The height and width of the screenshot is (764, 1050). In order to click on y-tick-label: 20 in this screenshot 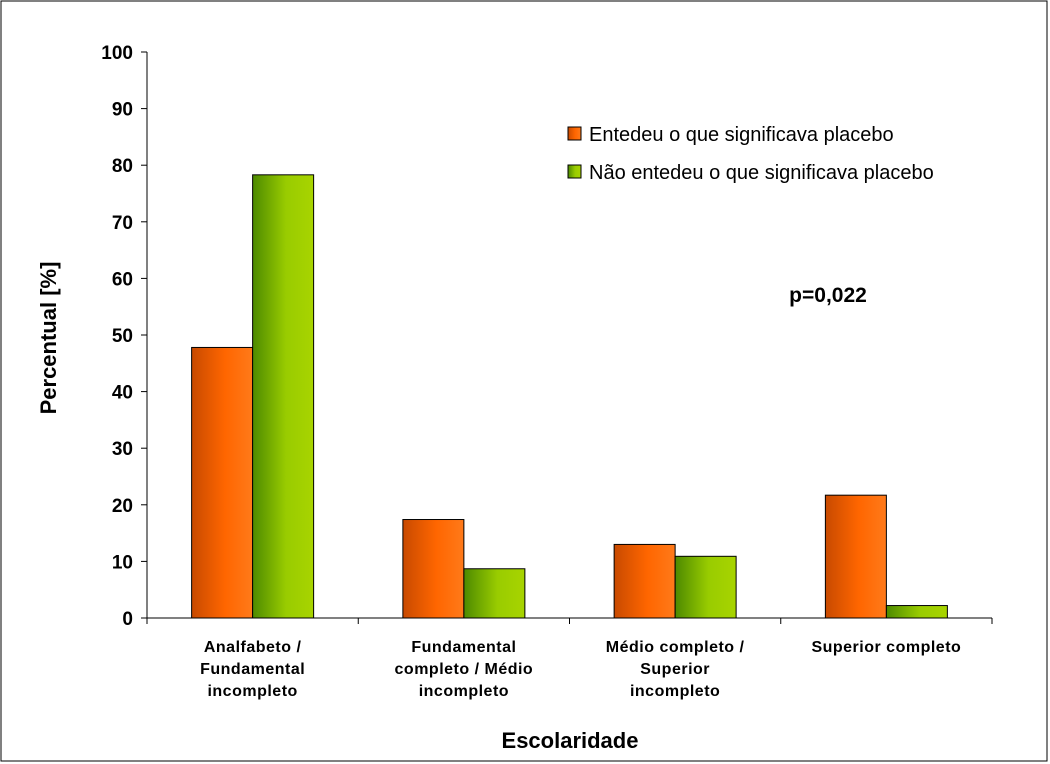, I will do `click(122, 506)`.